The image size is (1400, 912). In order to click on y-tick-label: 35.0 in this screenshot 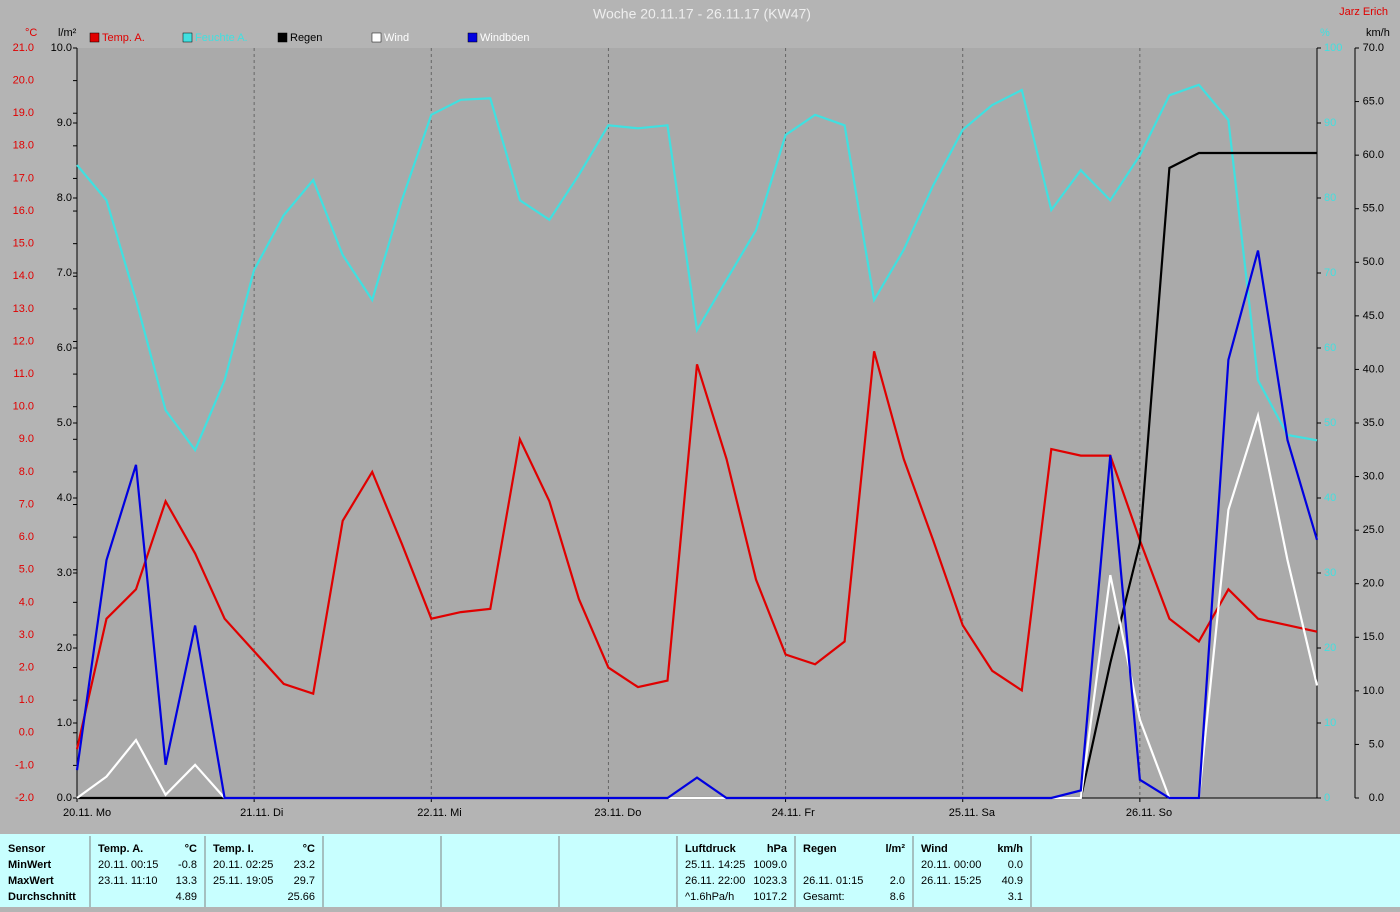, I will do `click(1373, 423)`.